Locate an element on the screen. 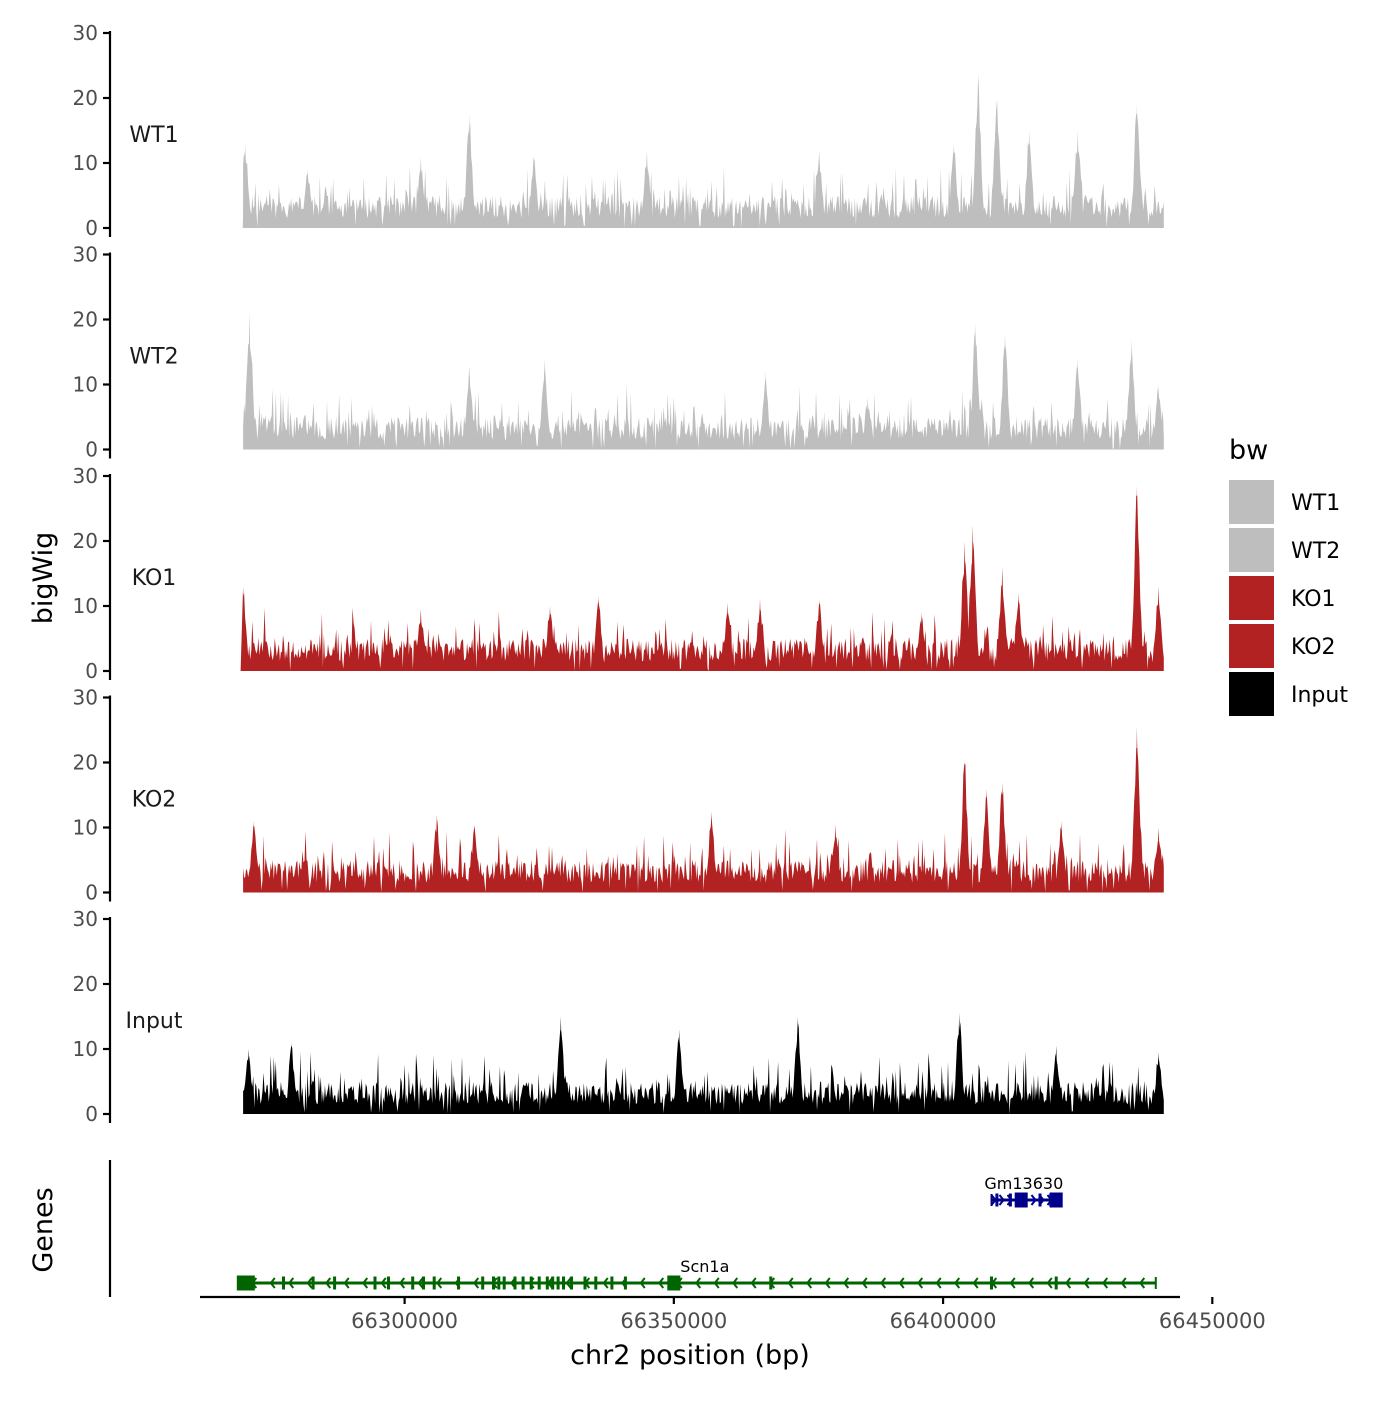 This screenshot has height=1404, width=1400. track-label-wt2: WT2 is located at coordinates (153, 357).